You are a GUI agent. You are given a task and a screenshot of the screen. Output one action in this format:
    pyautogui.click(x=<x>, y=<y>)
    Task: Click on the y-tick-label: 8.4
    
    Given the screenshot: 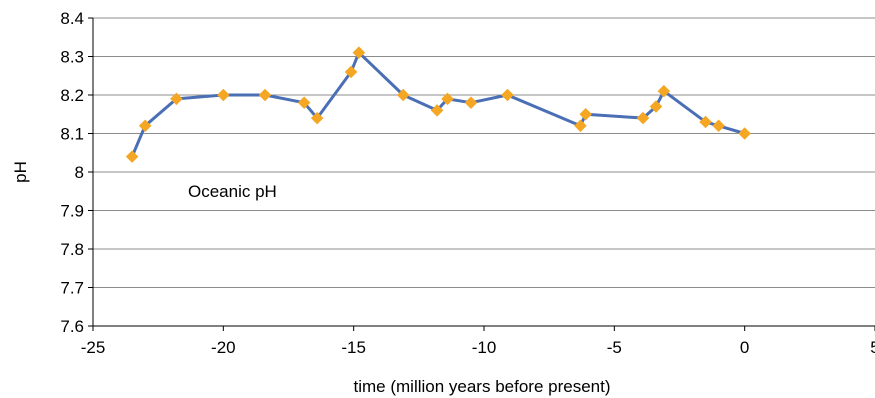 What is the action you would take?
    pyautogui.click(x=72, y=18)
    